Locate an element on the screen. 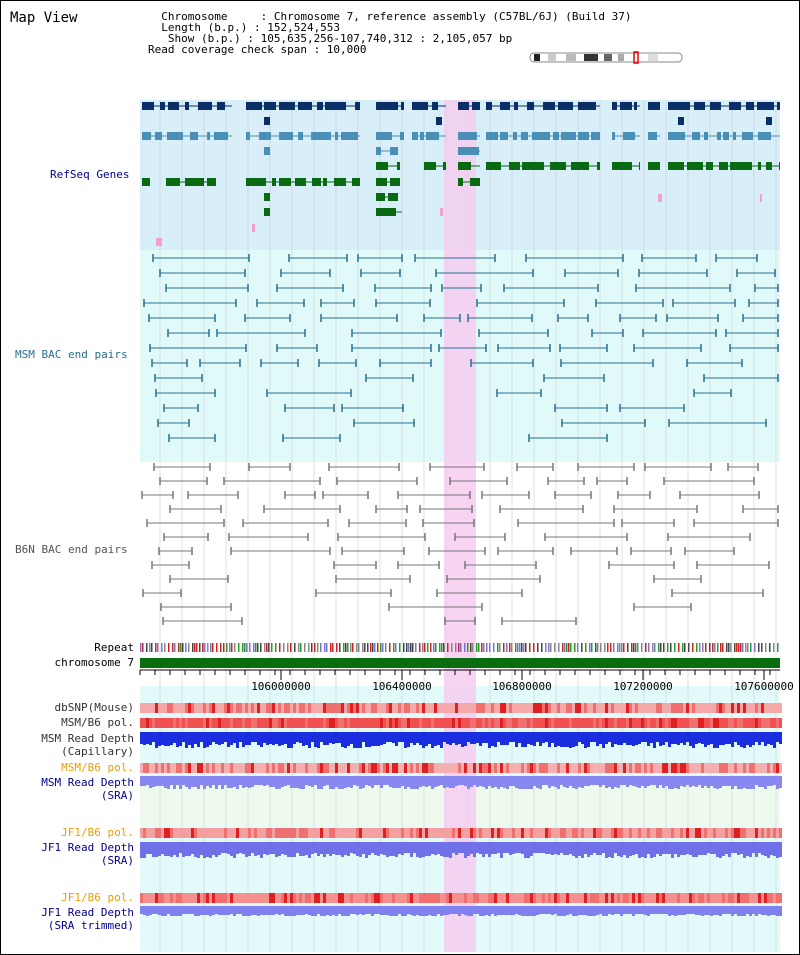  chromosome-bar is located at coordinates (460, 663).